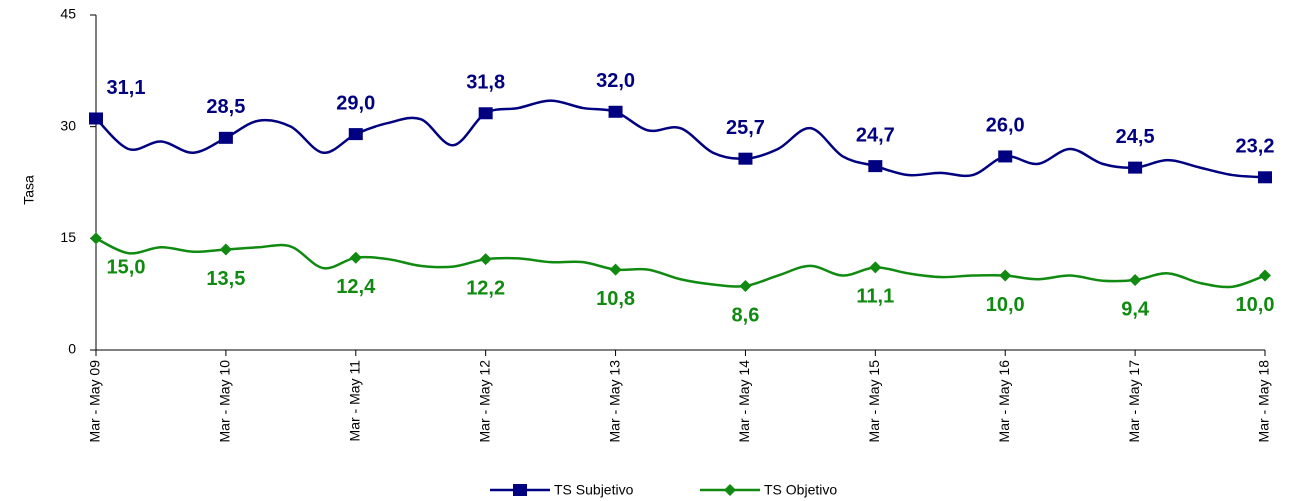 The width and height of the screenshot is (1297, 501). What do you see at coordinates (1264, 401) in the screenshot?
I see `x-tick-label: Mar - May 18` at bounding box center [1264, 401].